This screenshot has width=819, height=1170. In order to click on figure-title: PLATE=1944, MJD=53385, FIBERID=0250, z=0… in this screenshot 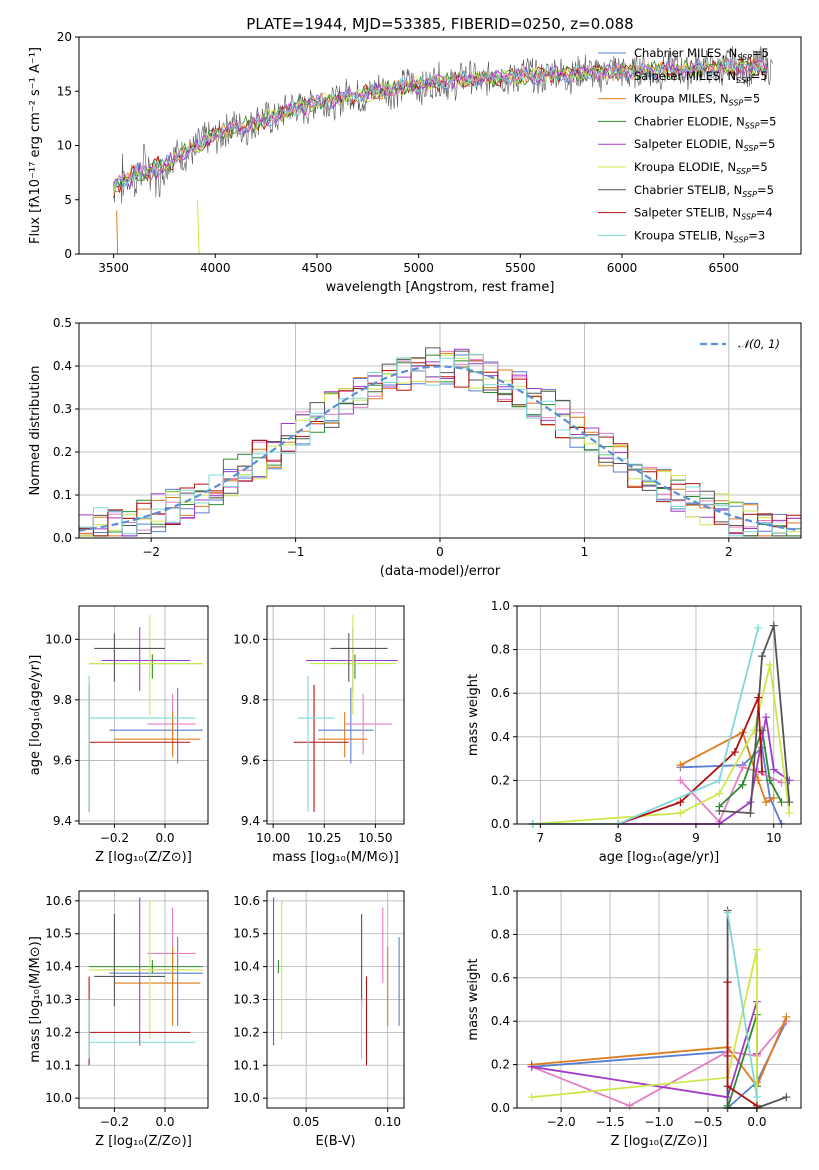, I will do `click(439, 24)`.